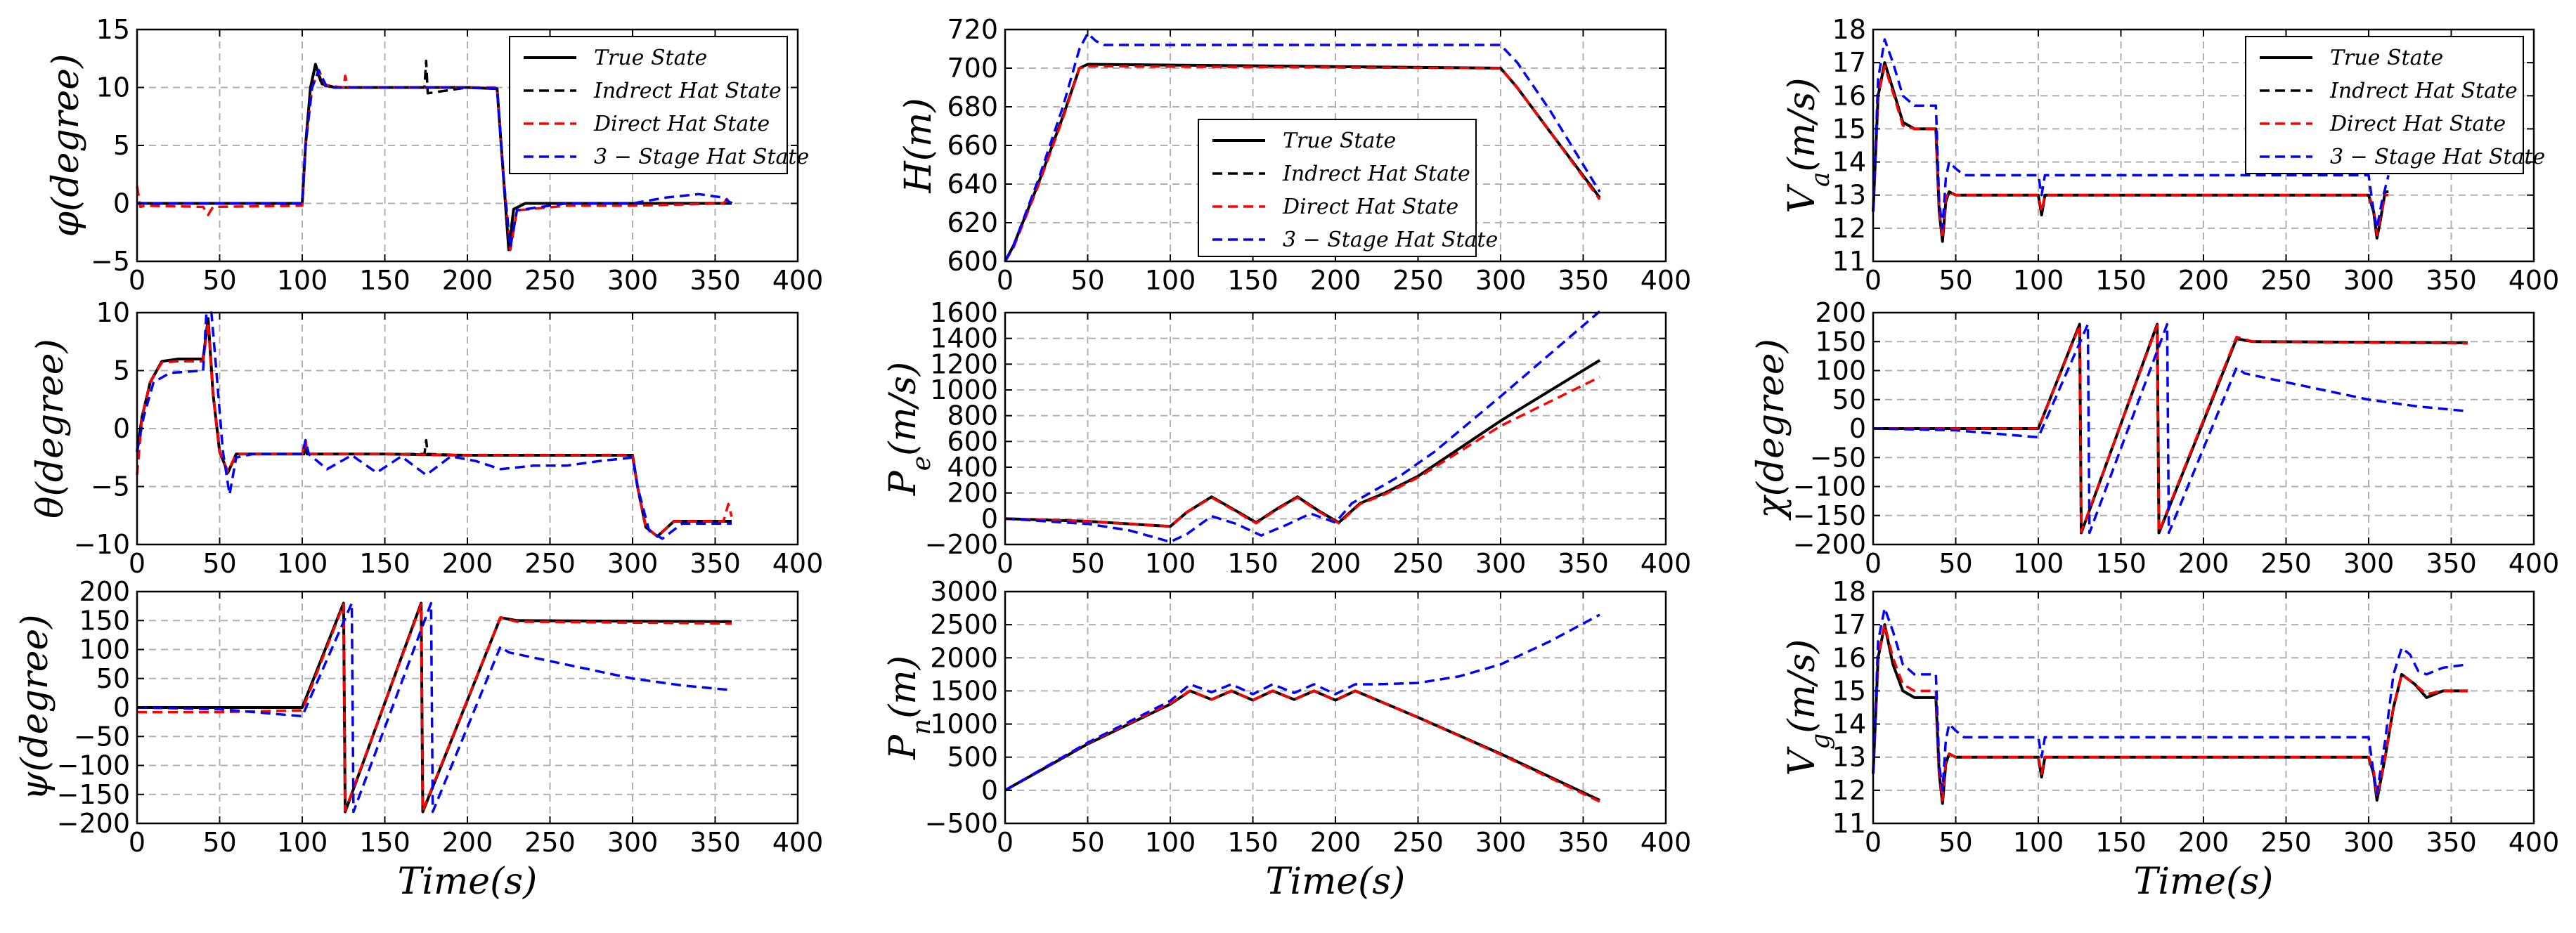 This screenshot has height=933, width=2576. Describe the element at coordinates (1849, 591) in the screenshot. I see `y-tick-label: 18` at that location.